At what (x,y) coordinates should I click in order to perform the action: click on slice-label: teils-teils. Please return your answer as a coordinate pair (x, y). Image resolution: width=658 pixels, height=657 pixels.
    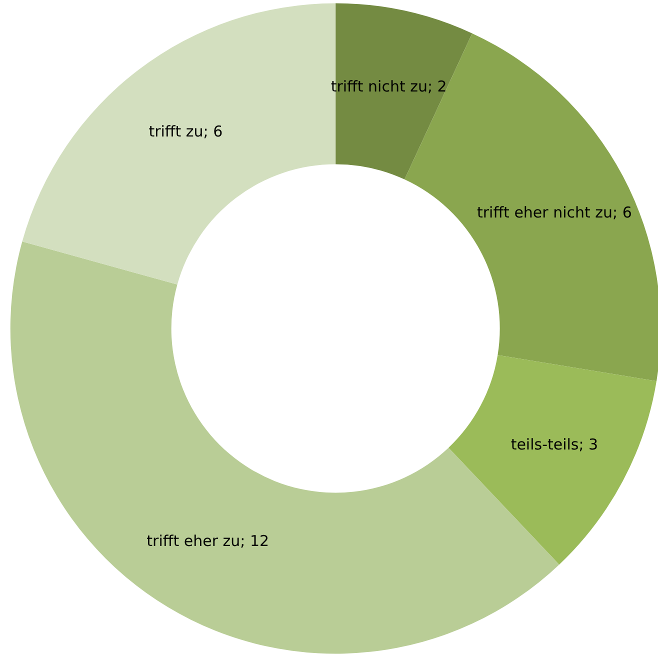
    Looking at the image, I should click on (544, 445).